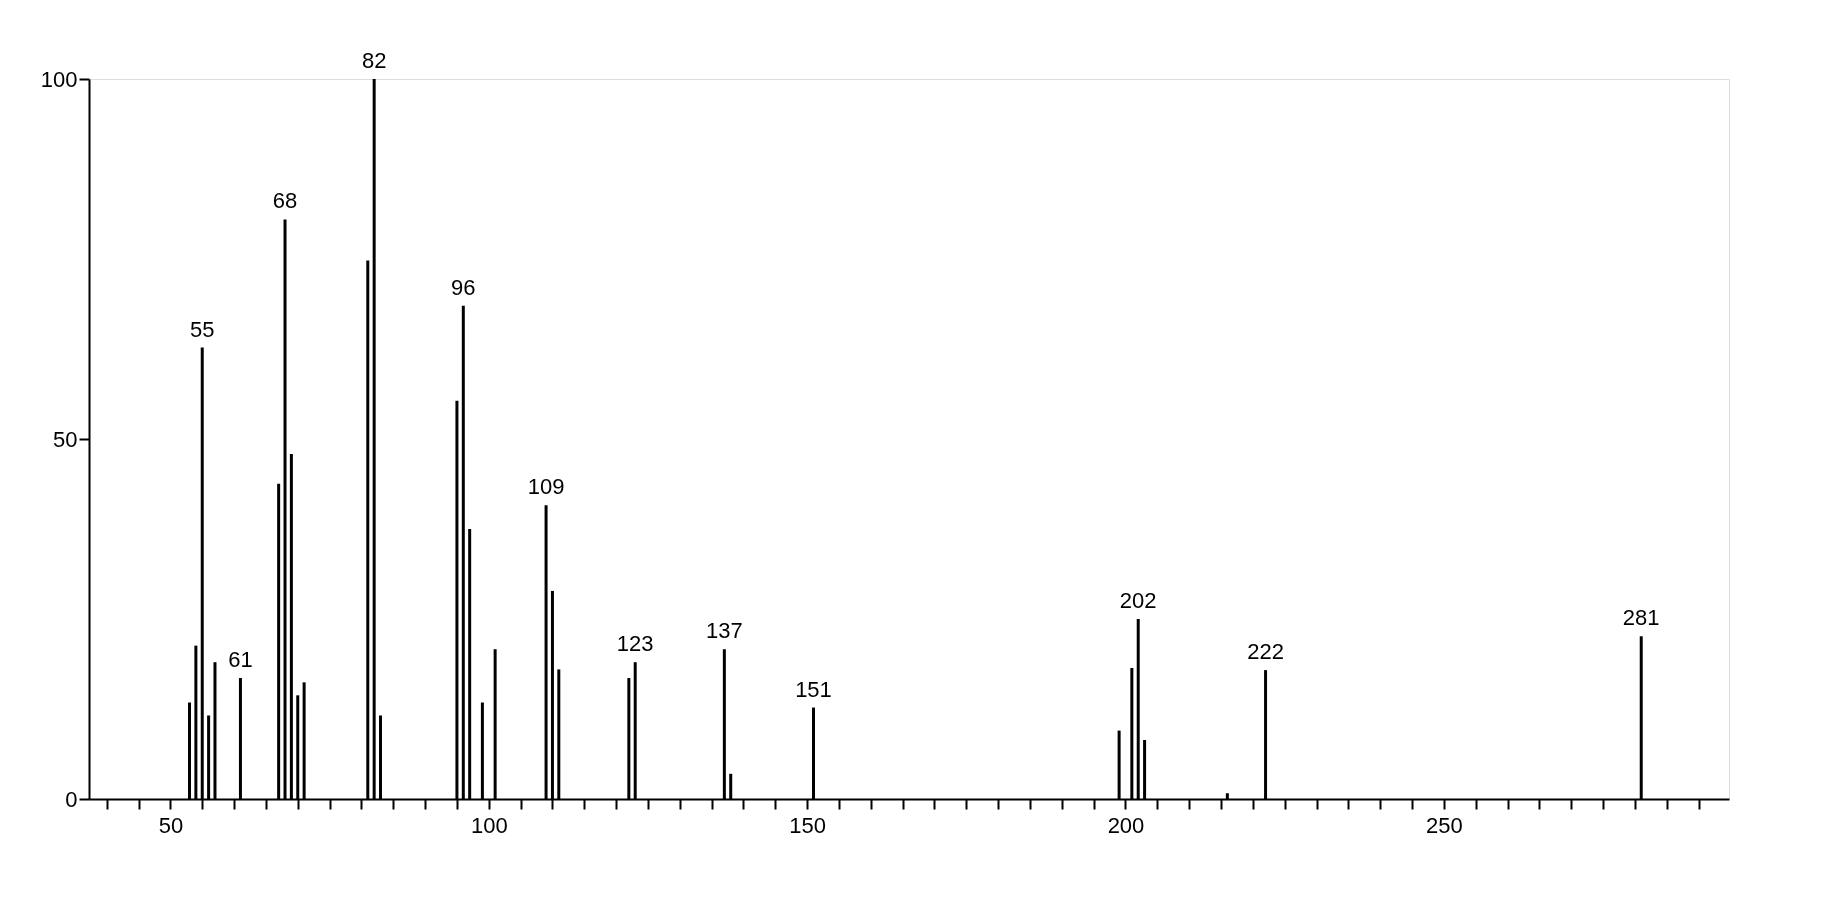 The width and height of the screenshot is (1834, 910). Describe the element at coordinates (1641, 618) in the screenshot. I see `annotation: 281` at that location.